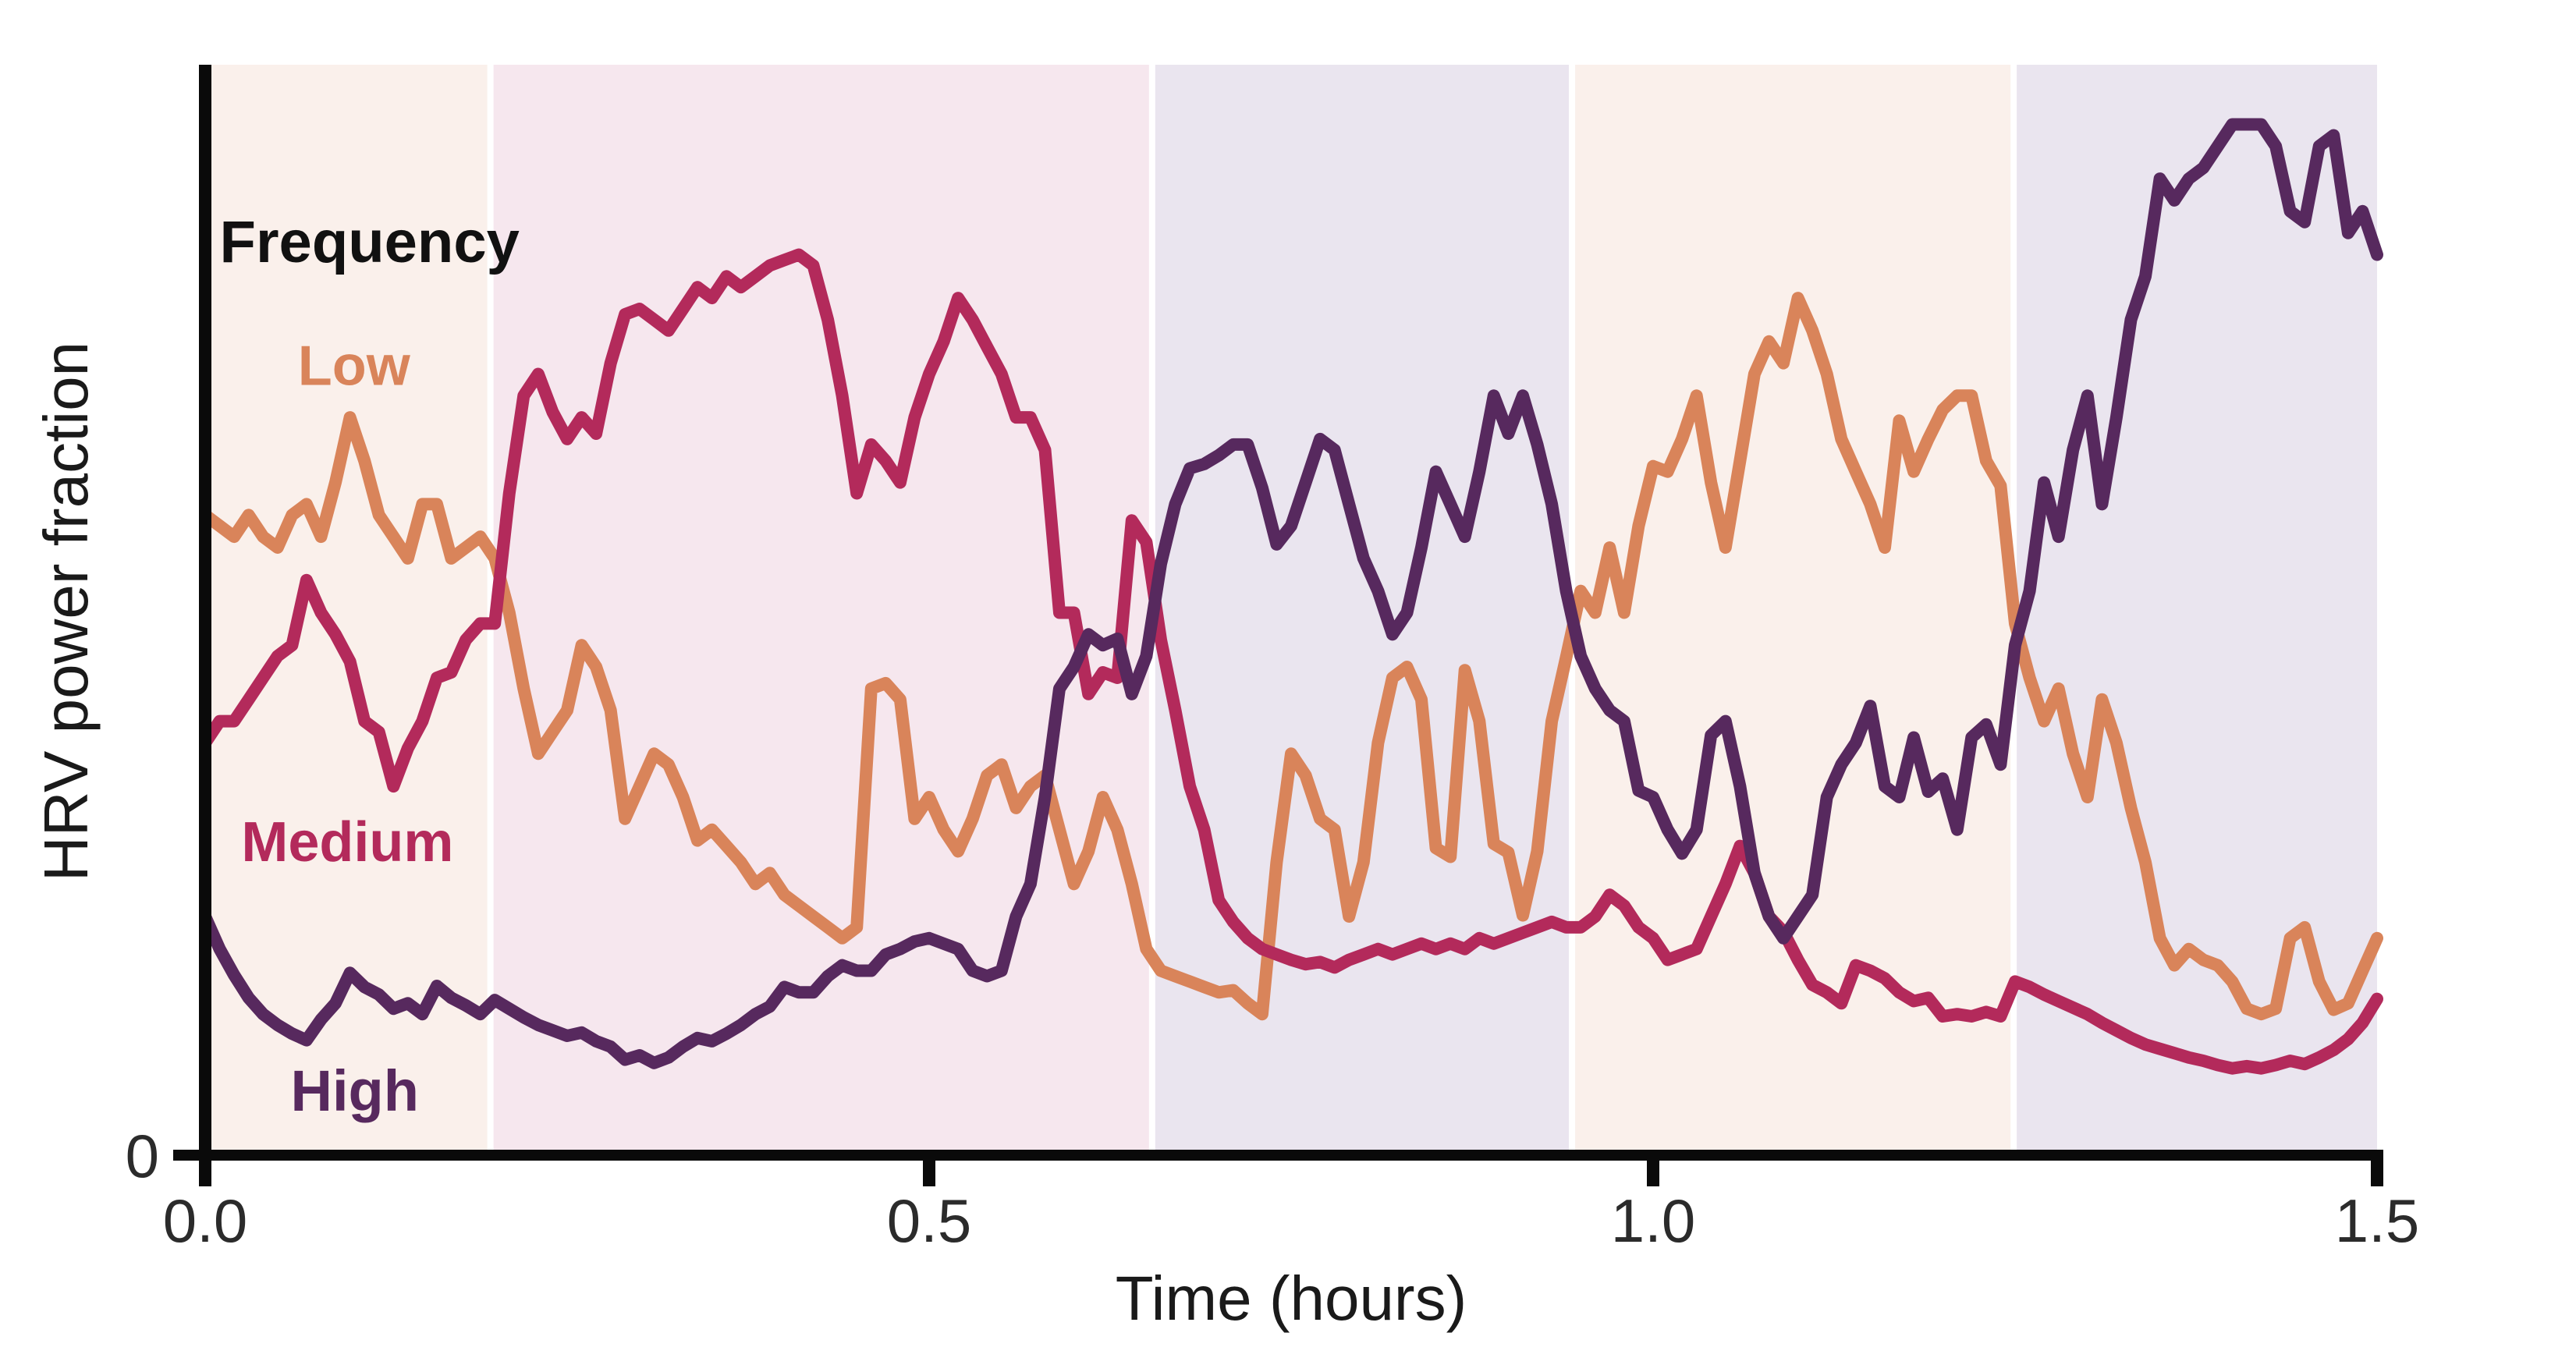  What do you see at coordinates (929, 1220) in the screenshot?
I see `x-tick-label-0.5: 0.5` at bounding box center [929, 1220].